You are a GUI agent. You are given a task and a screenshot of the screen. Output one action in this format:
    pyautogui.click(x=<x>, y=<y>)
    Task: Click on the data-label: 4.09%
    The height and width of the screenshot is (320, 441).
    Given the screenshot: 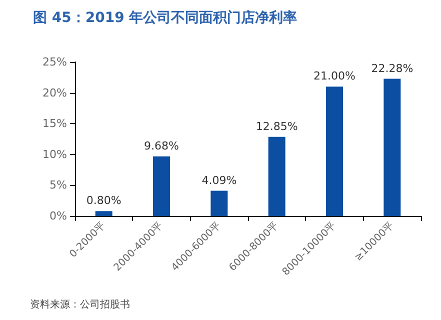 What is the action you would take?
    pyautogui.click(x=219, y=180)
    